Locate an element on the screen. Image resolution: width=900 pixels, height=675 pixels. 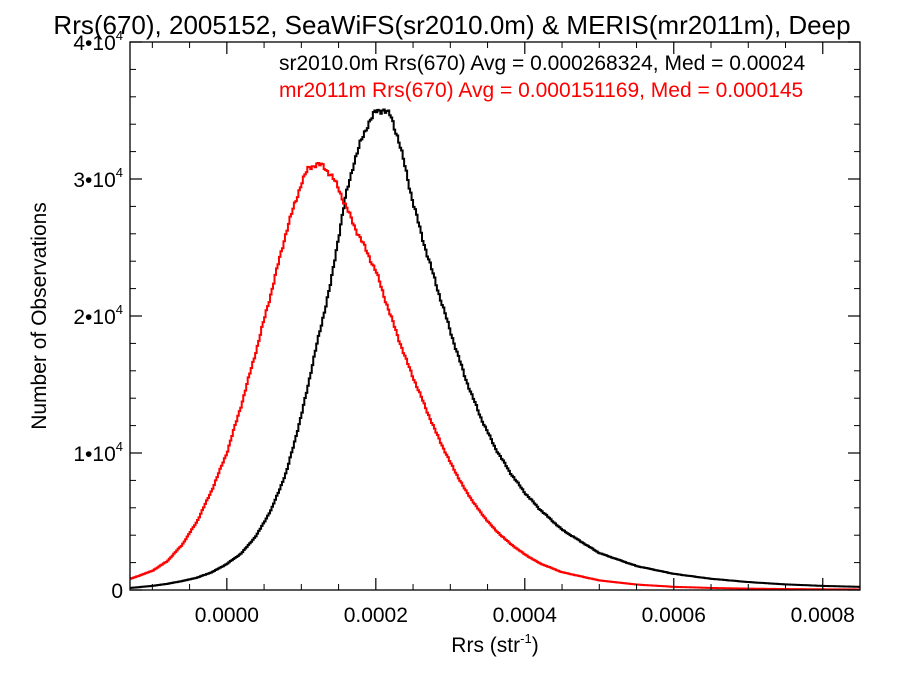
y-tick-label: 4•104 is located at coordinates (98, 41).